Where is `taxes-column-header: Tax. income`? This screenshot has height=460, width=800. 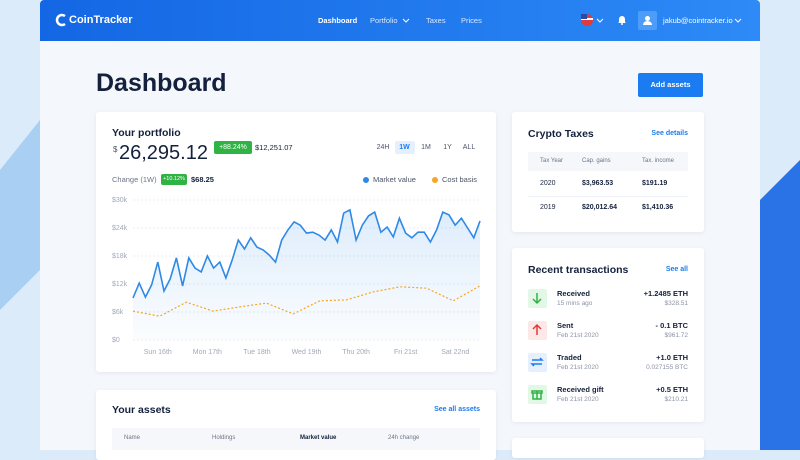
taxes-column-header: Tax. income is located at coordinates (658, 161).